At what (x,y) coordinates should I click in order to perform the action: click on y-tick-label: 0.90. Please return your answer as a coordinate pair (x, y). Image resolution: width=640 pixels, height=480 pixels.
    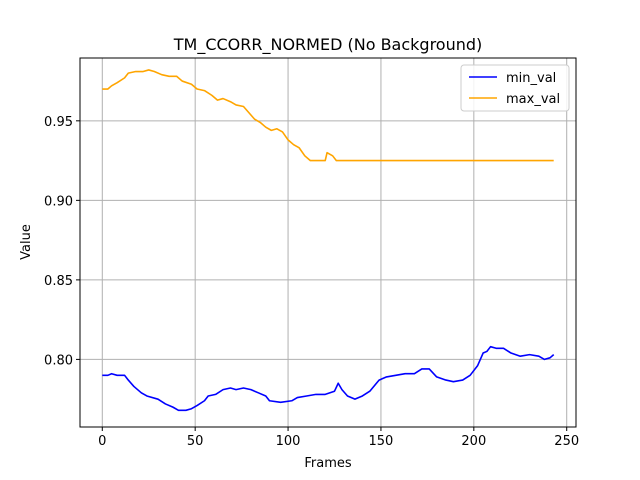
    Looking at the image, I should click on (58, 201).